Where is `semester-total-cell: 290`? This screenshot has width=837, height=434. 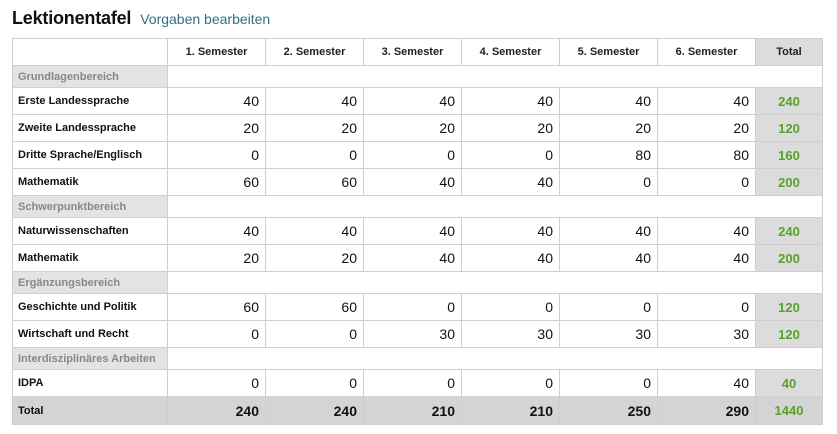 semester-total-cell: 290 is located at coordinates (706, 410).